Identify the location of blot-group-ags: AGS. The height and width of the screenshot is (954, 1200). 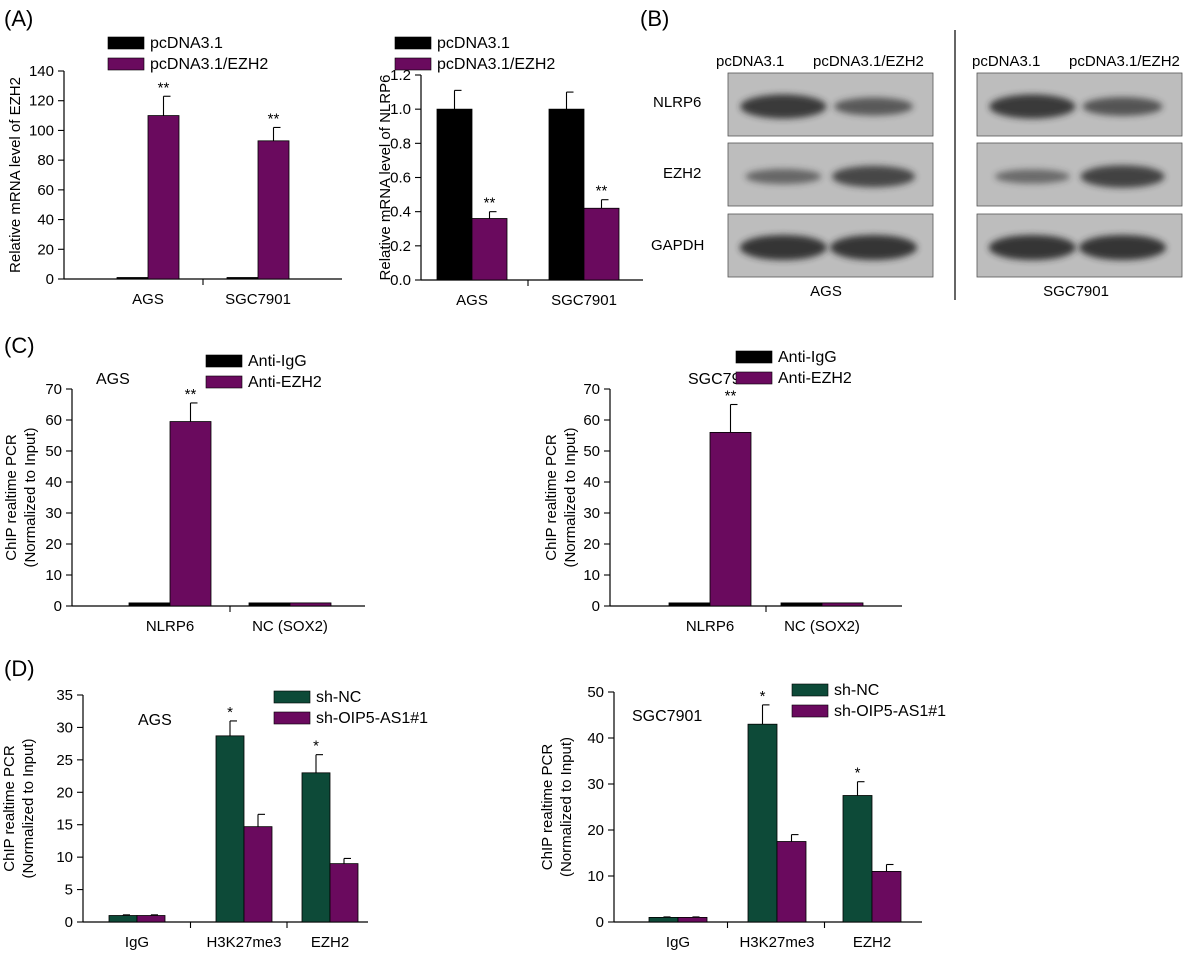
(826, 291).